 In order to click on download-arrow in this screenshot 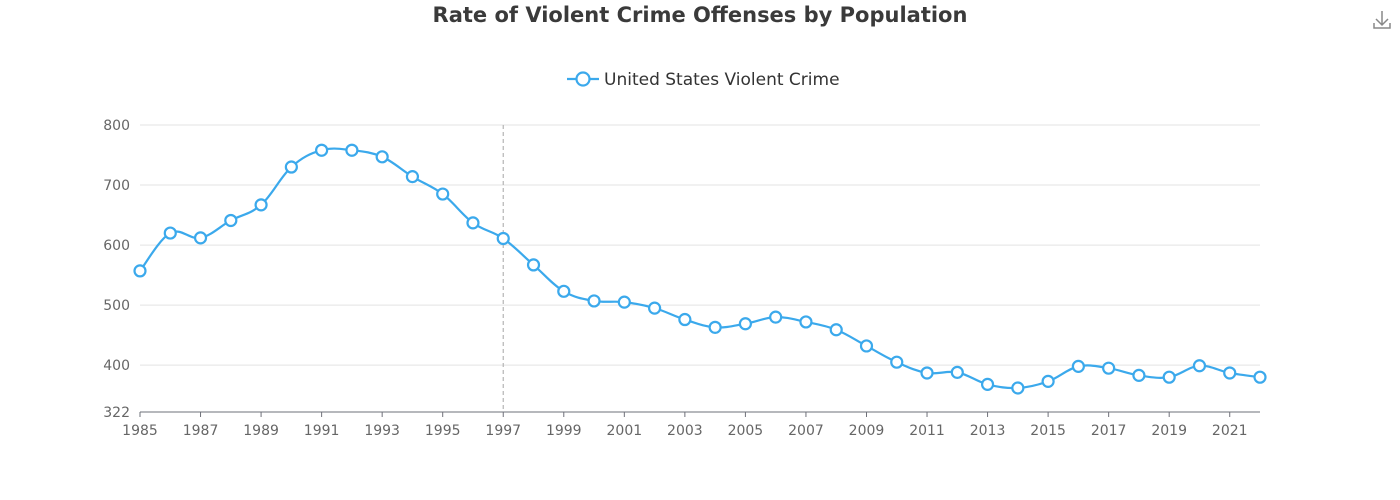, I will do `click(1382, 19)`.